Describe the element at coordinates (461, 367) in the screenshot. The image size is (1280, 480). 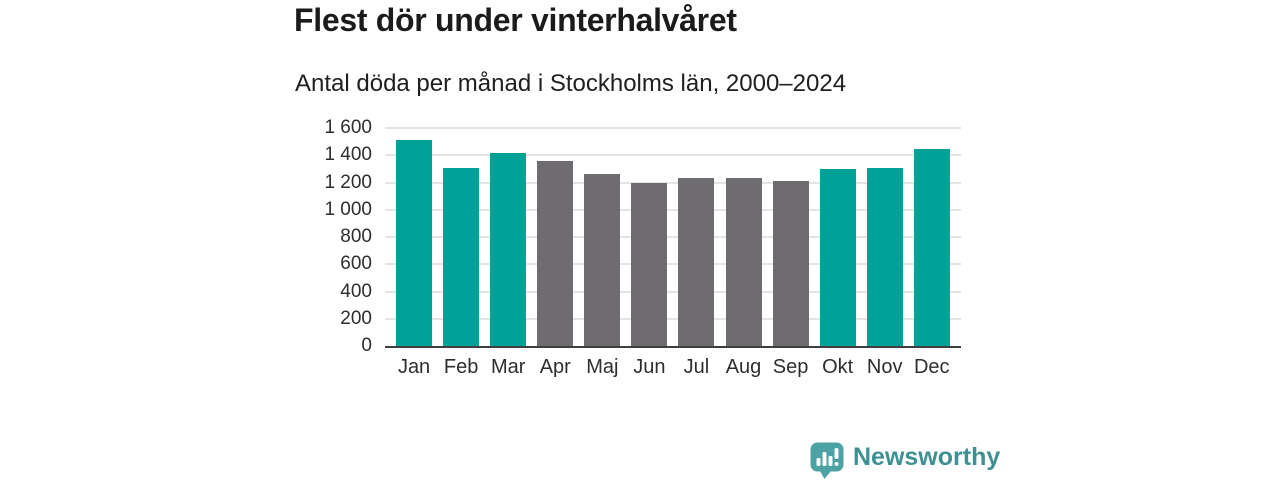
I see `x-tick-label-feb: Feb` at that location.